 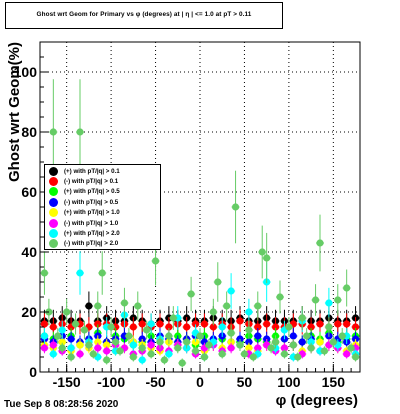 What do you see at coordinates (29, 312) in the screenshot?
I see `y-tick-label: 20` at bounding box center [29, 312].